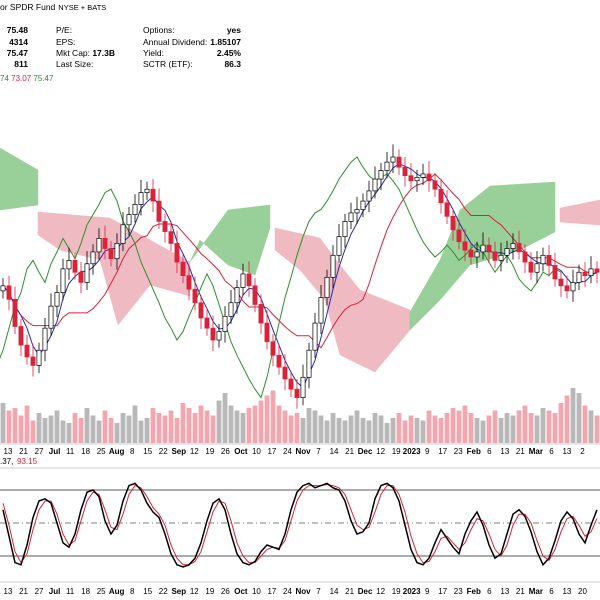 The height and width of the screenshot is (600, 600). I want to click on upper-tick-14: 19, so click(209, 451).